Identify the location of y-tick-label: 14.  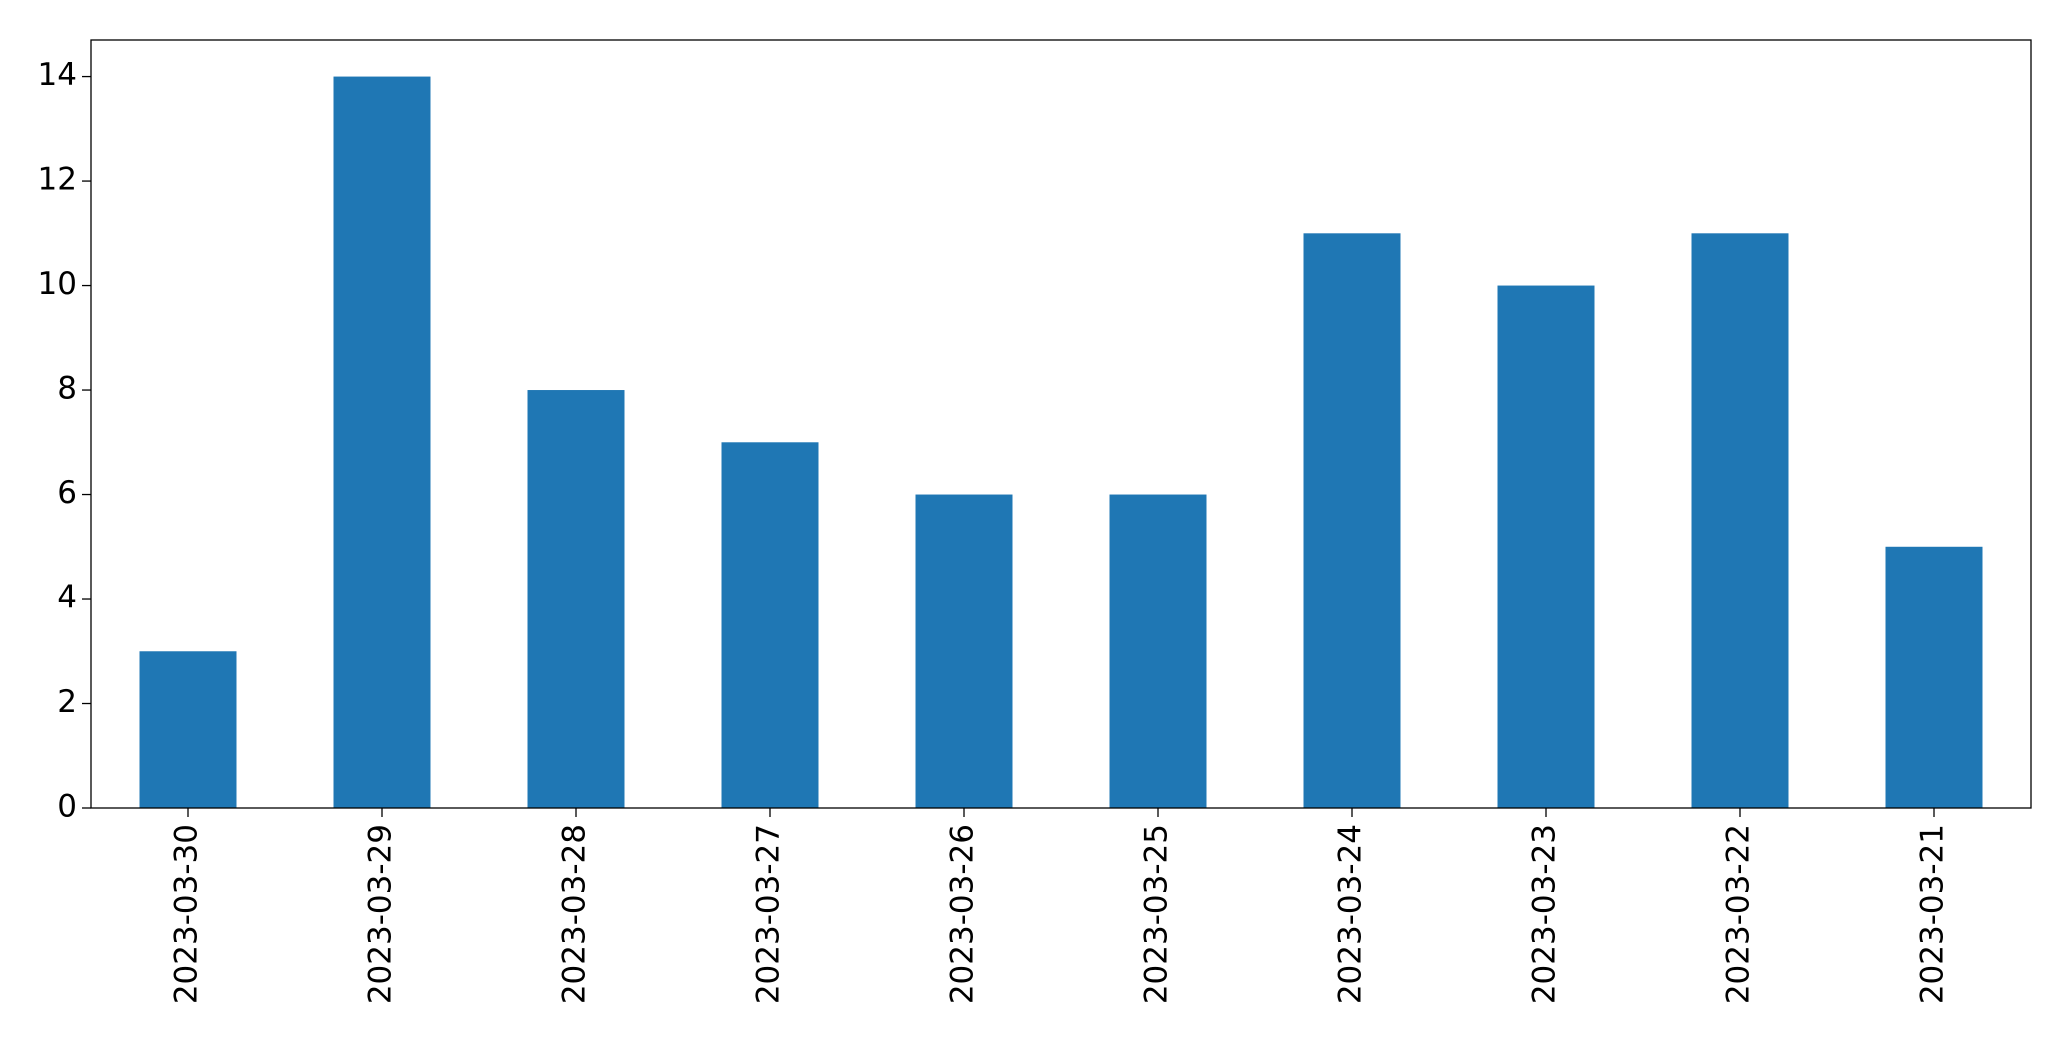
(57, 75).